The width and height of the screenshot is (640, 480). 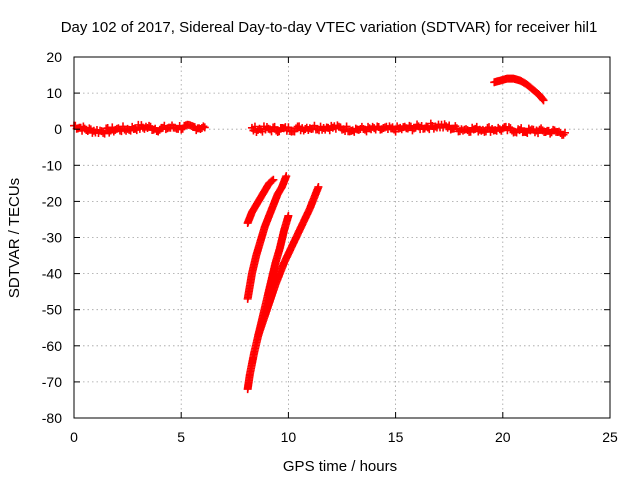 I want to click on y-tick-label: -50, so click(x=52, y=310).